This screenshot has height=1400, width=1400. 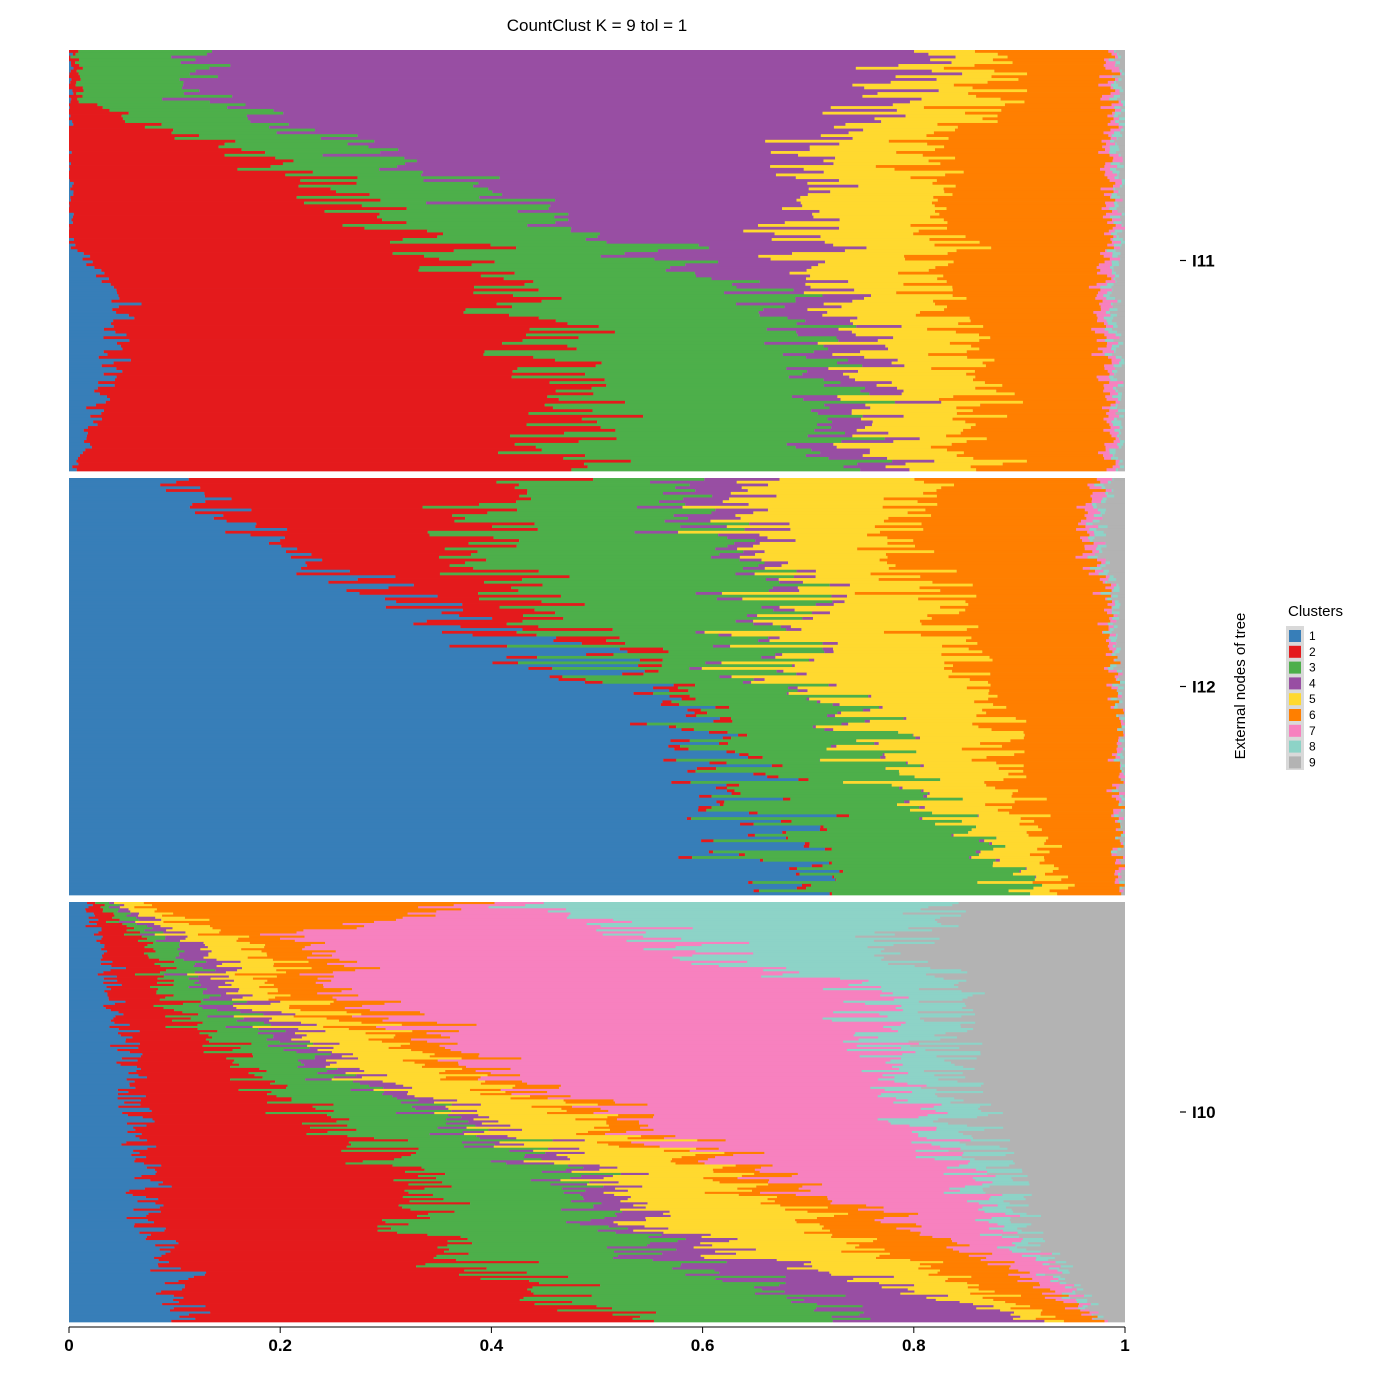 I want to click on legend-label-4: 4, so click(x=1312, y=683).